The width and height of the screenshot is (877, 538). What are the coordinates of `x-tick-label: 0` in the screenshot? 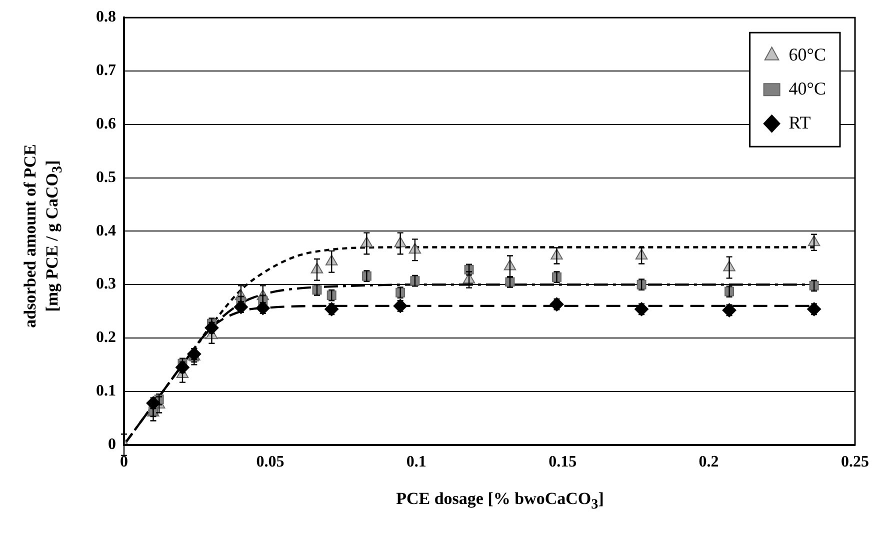 It's located at (124, 462).